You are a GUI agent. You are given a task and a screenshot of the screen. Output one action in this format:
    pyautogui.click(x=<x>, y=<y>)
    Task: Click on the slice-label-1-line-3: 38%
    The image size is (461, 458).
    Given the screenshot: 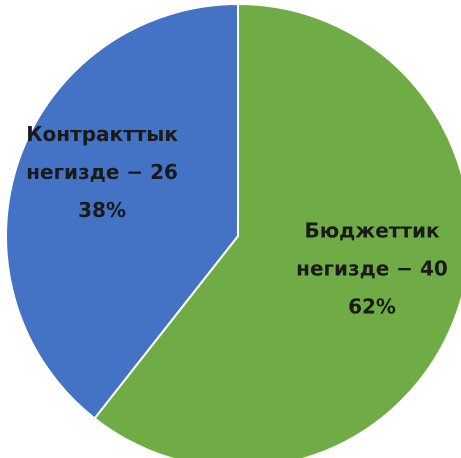 What is the action you would take?
    pyautogui.click(x=102, y=210)
    